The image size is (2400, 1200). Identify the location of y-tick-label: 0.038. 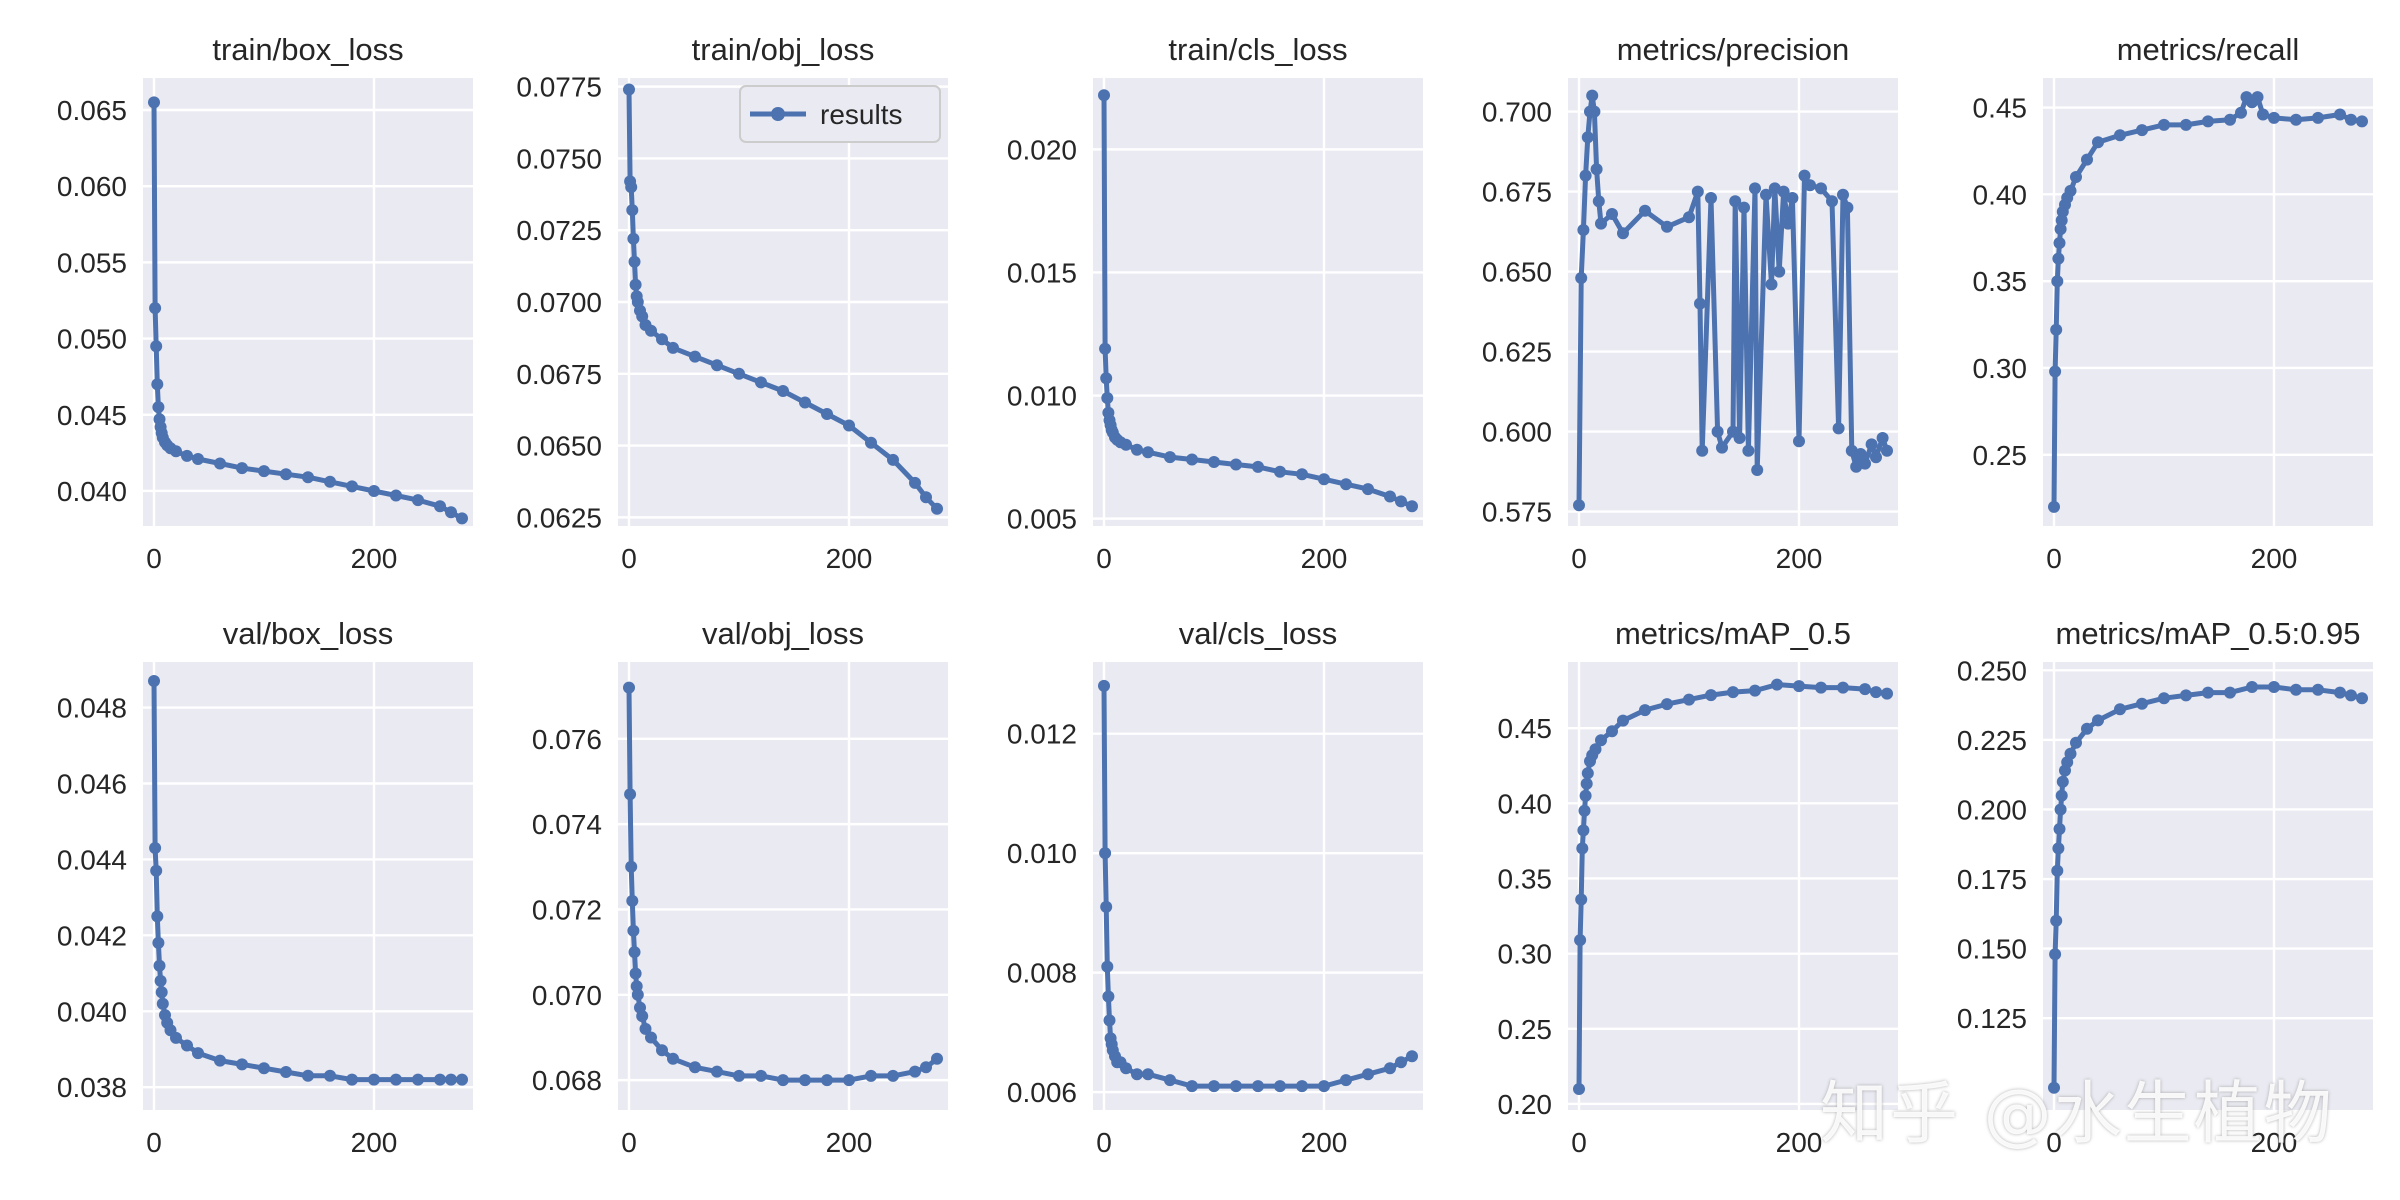
(92, 1087).